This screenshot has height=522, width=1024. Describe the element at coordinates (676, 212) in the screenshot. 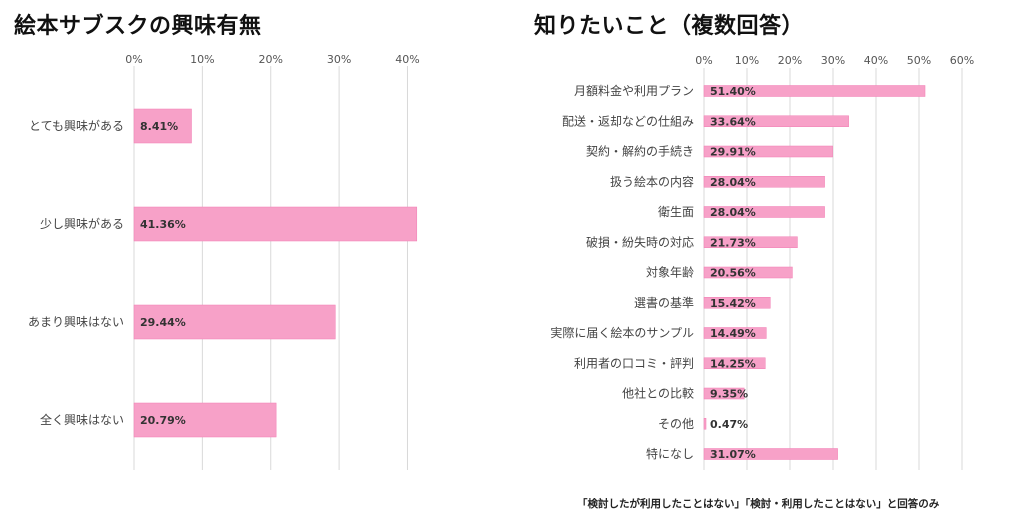

I see `category-label: 衛生面` at that location.